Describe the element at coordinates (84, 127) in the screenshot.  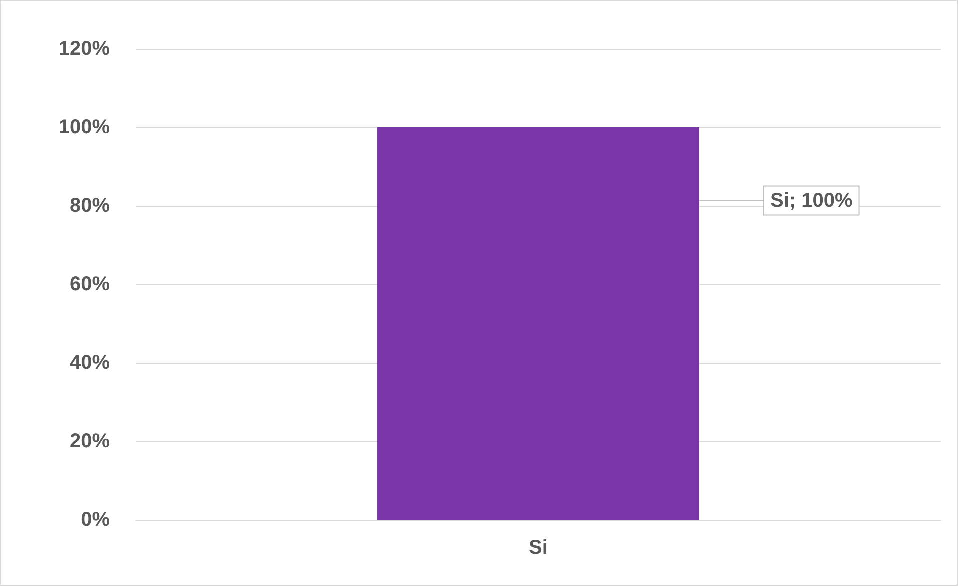
I see `y-tick-label: 100%` at that location.